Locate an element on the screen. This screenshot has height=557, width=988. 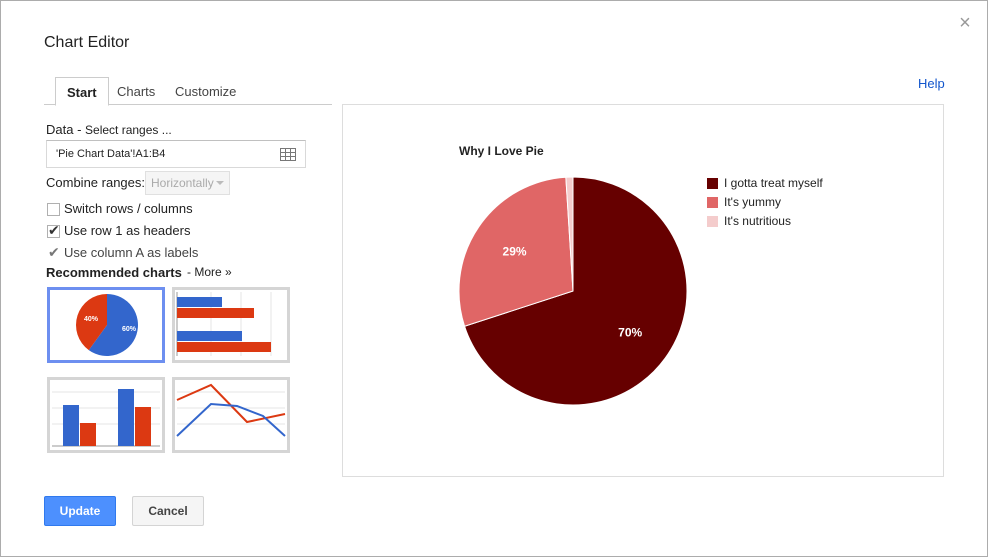
data-label: Data is located at coordinates (60, 129).